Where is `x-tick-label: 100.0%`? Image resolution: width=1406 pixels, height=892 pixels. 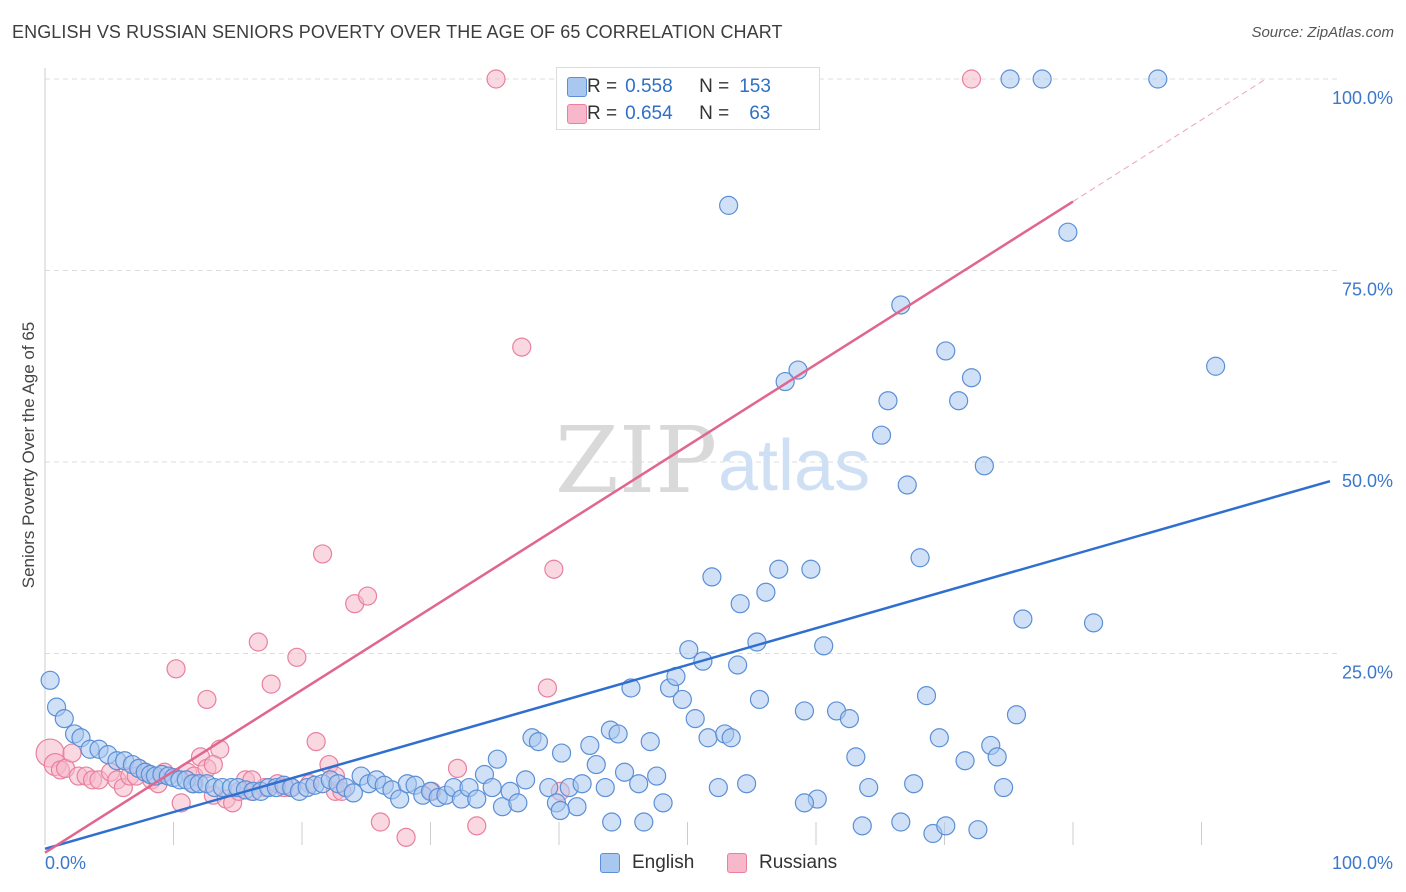
x-tick-label: 100.0% is located at coordinates (1362, 863).